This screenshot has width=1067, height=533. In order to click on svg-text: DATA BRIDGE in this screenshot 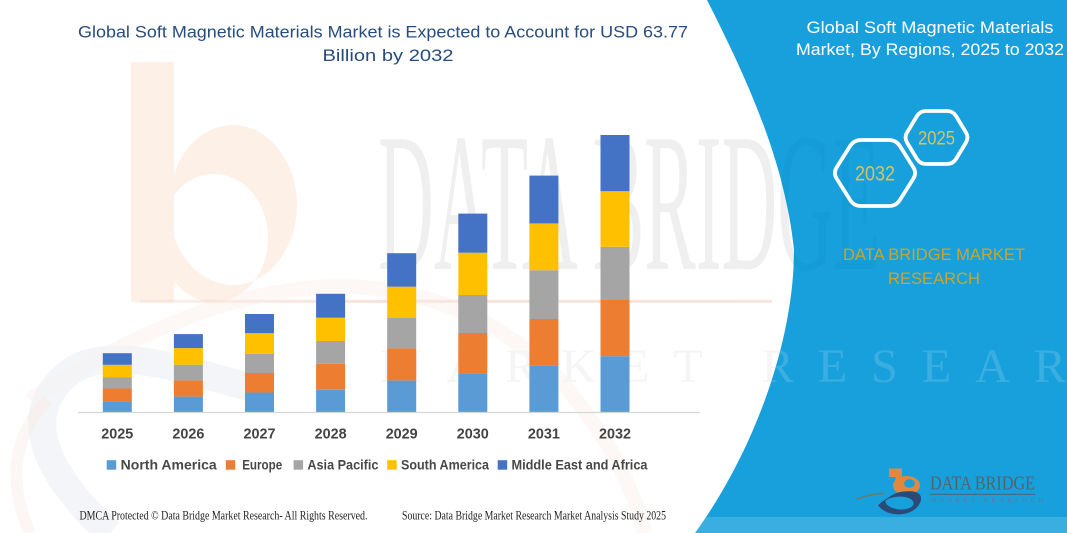, I will do `click(982, 484)`.